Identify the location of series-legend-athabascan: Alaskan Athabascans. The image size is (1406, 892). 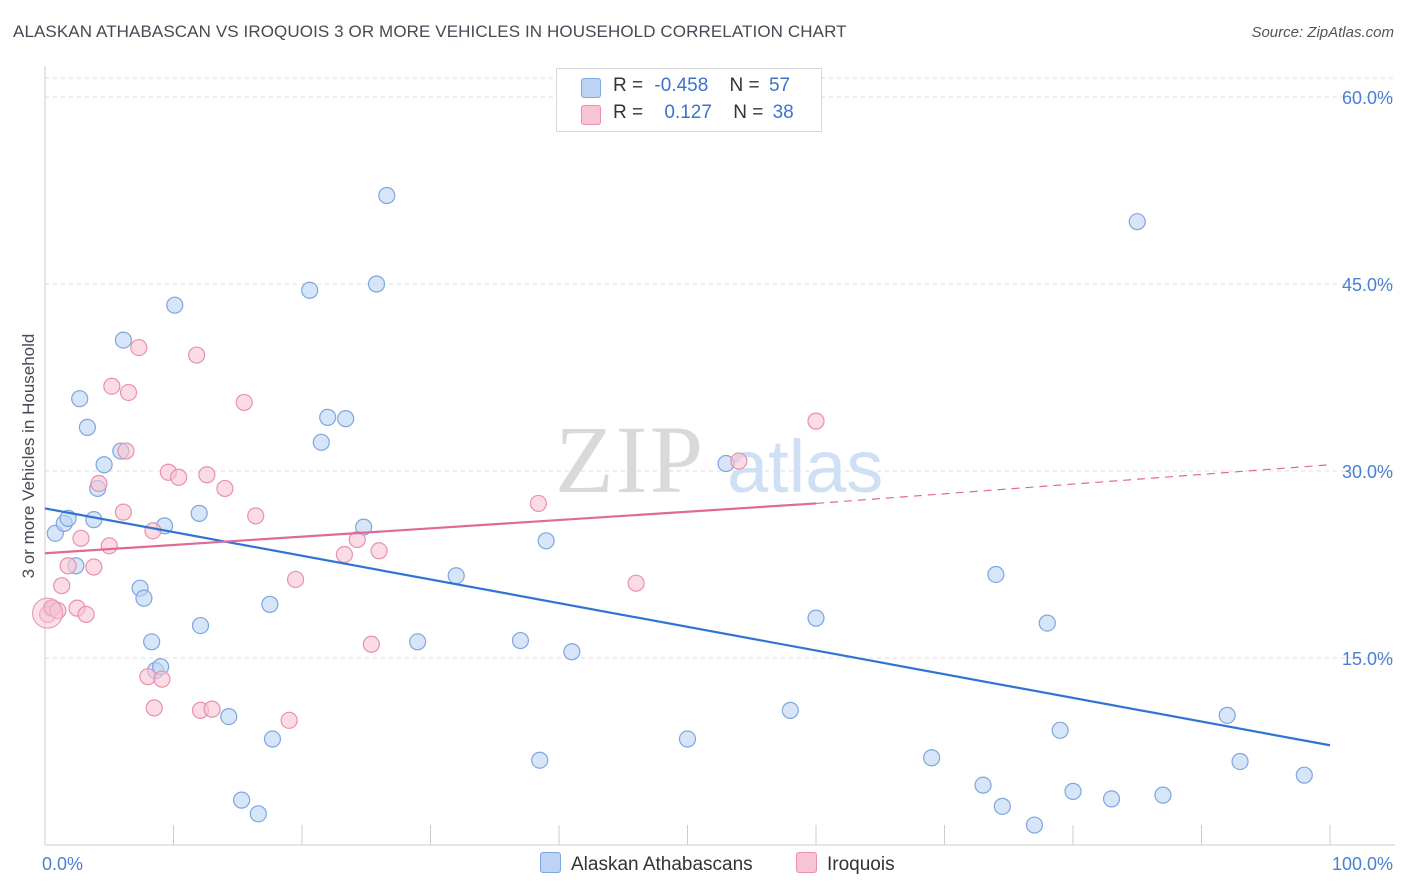
(646, 864).